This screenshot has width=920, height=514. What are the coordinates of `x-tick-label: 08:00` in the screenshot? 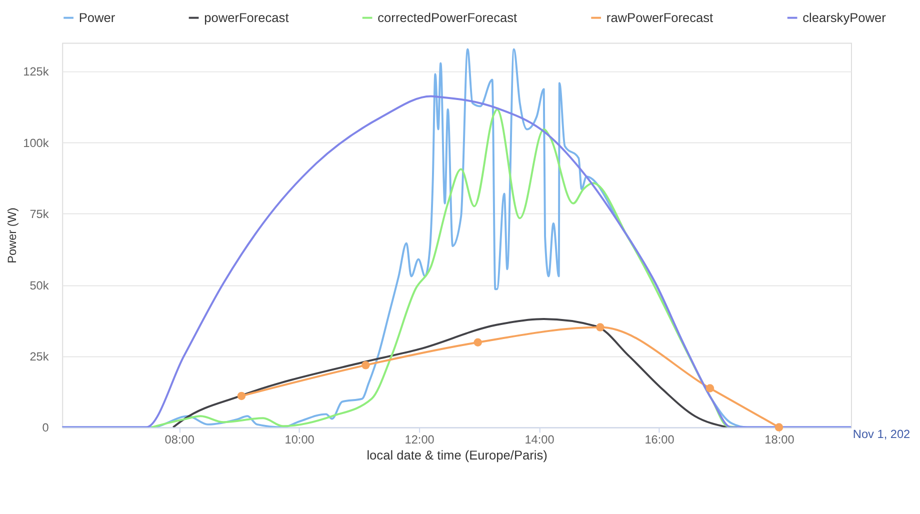 It's located at (179, 439).